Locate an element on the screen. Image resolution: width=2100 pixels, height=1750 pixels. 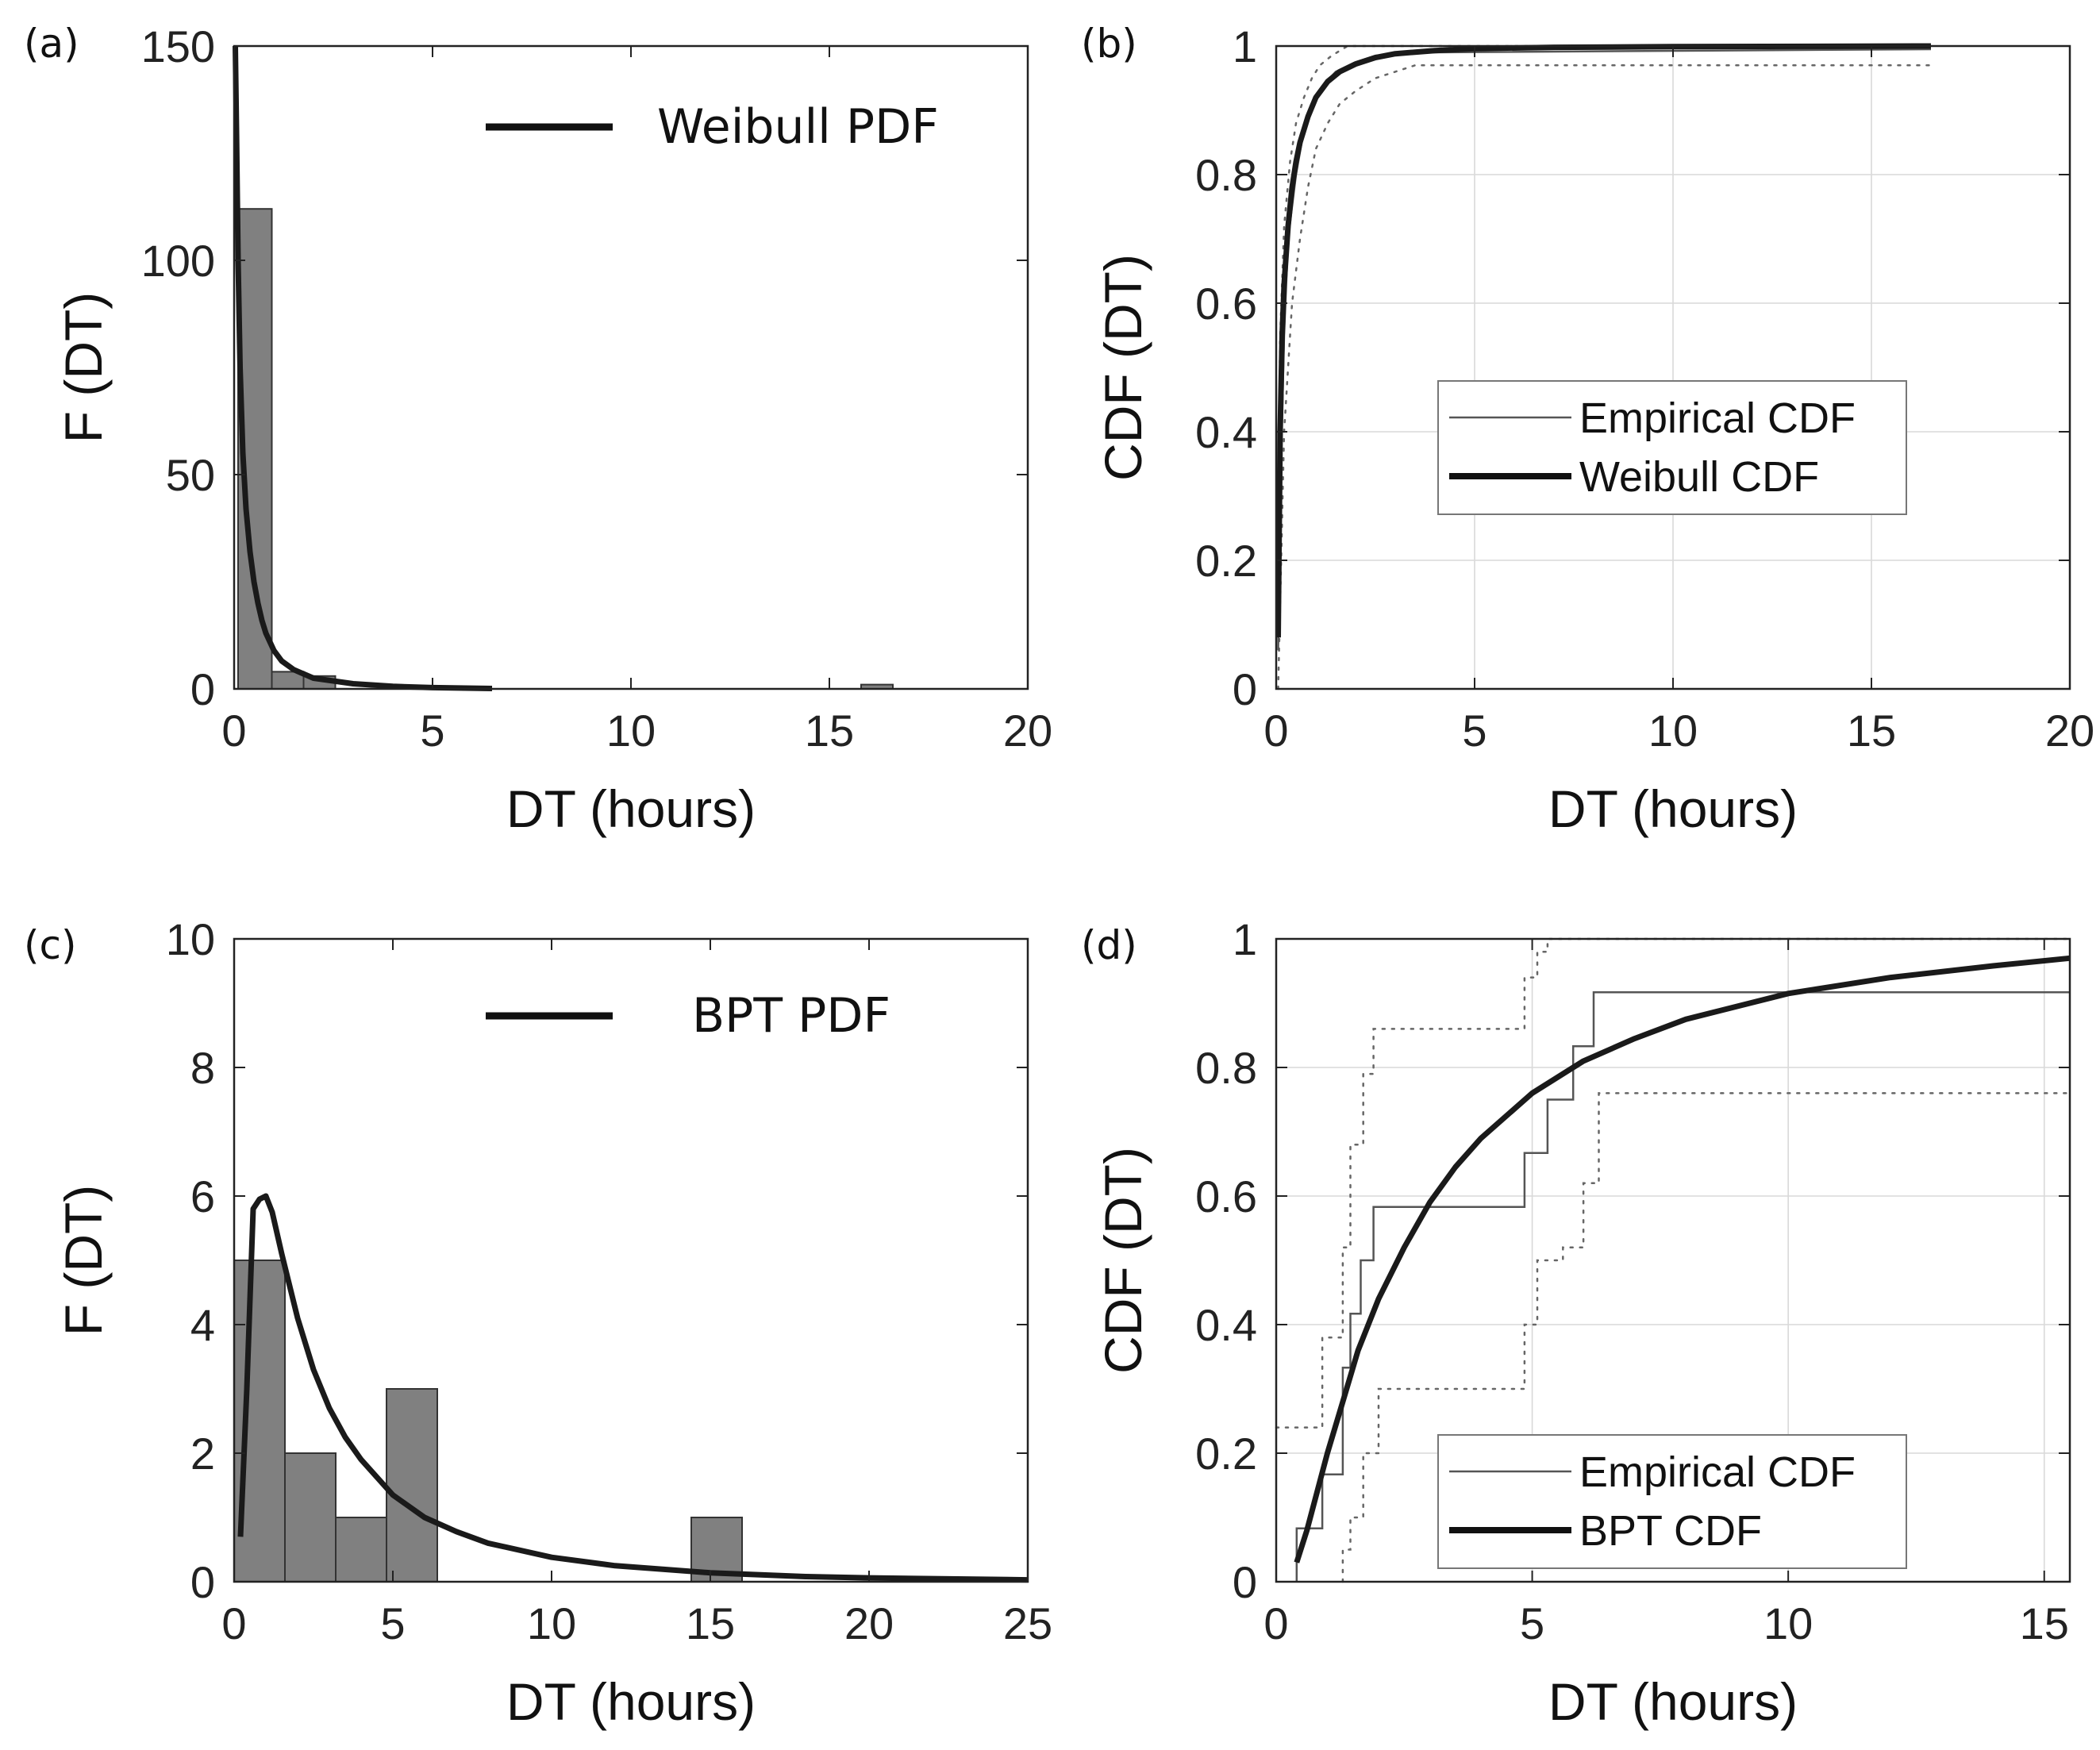
panel-d-legend: Empirical CDF BPT CDF is located at coordinates (1672, 1501).